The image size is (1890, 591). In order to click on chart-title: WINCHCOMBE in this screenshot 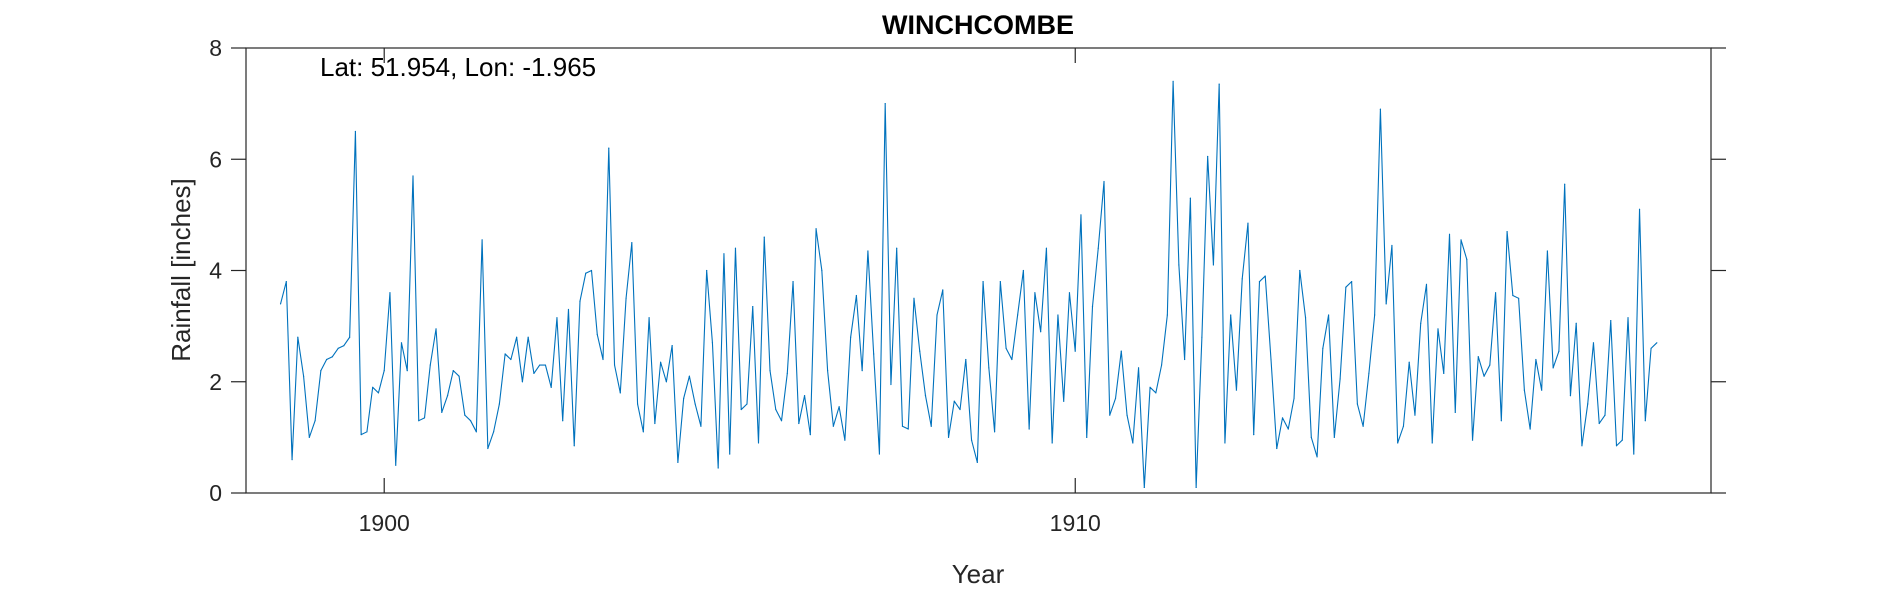, I will do `click(978, 25)`.